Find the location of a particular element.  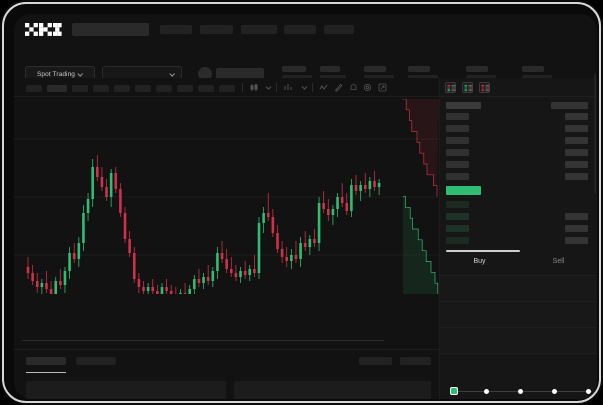

depth-chart-overlay is located at coordinates (419, 196).